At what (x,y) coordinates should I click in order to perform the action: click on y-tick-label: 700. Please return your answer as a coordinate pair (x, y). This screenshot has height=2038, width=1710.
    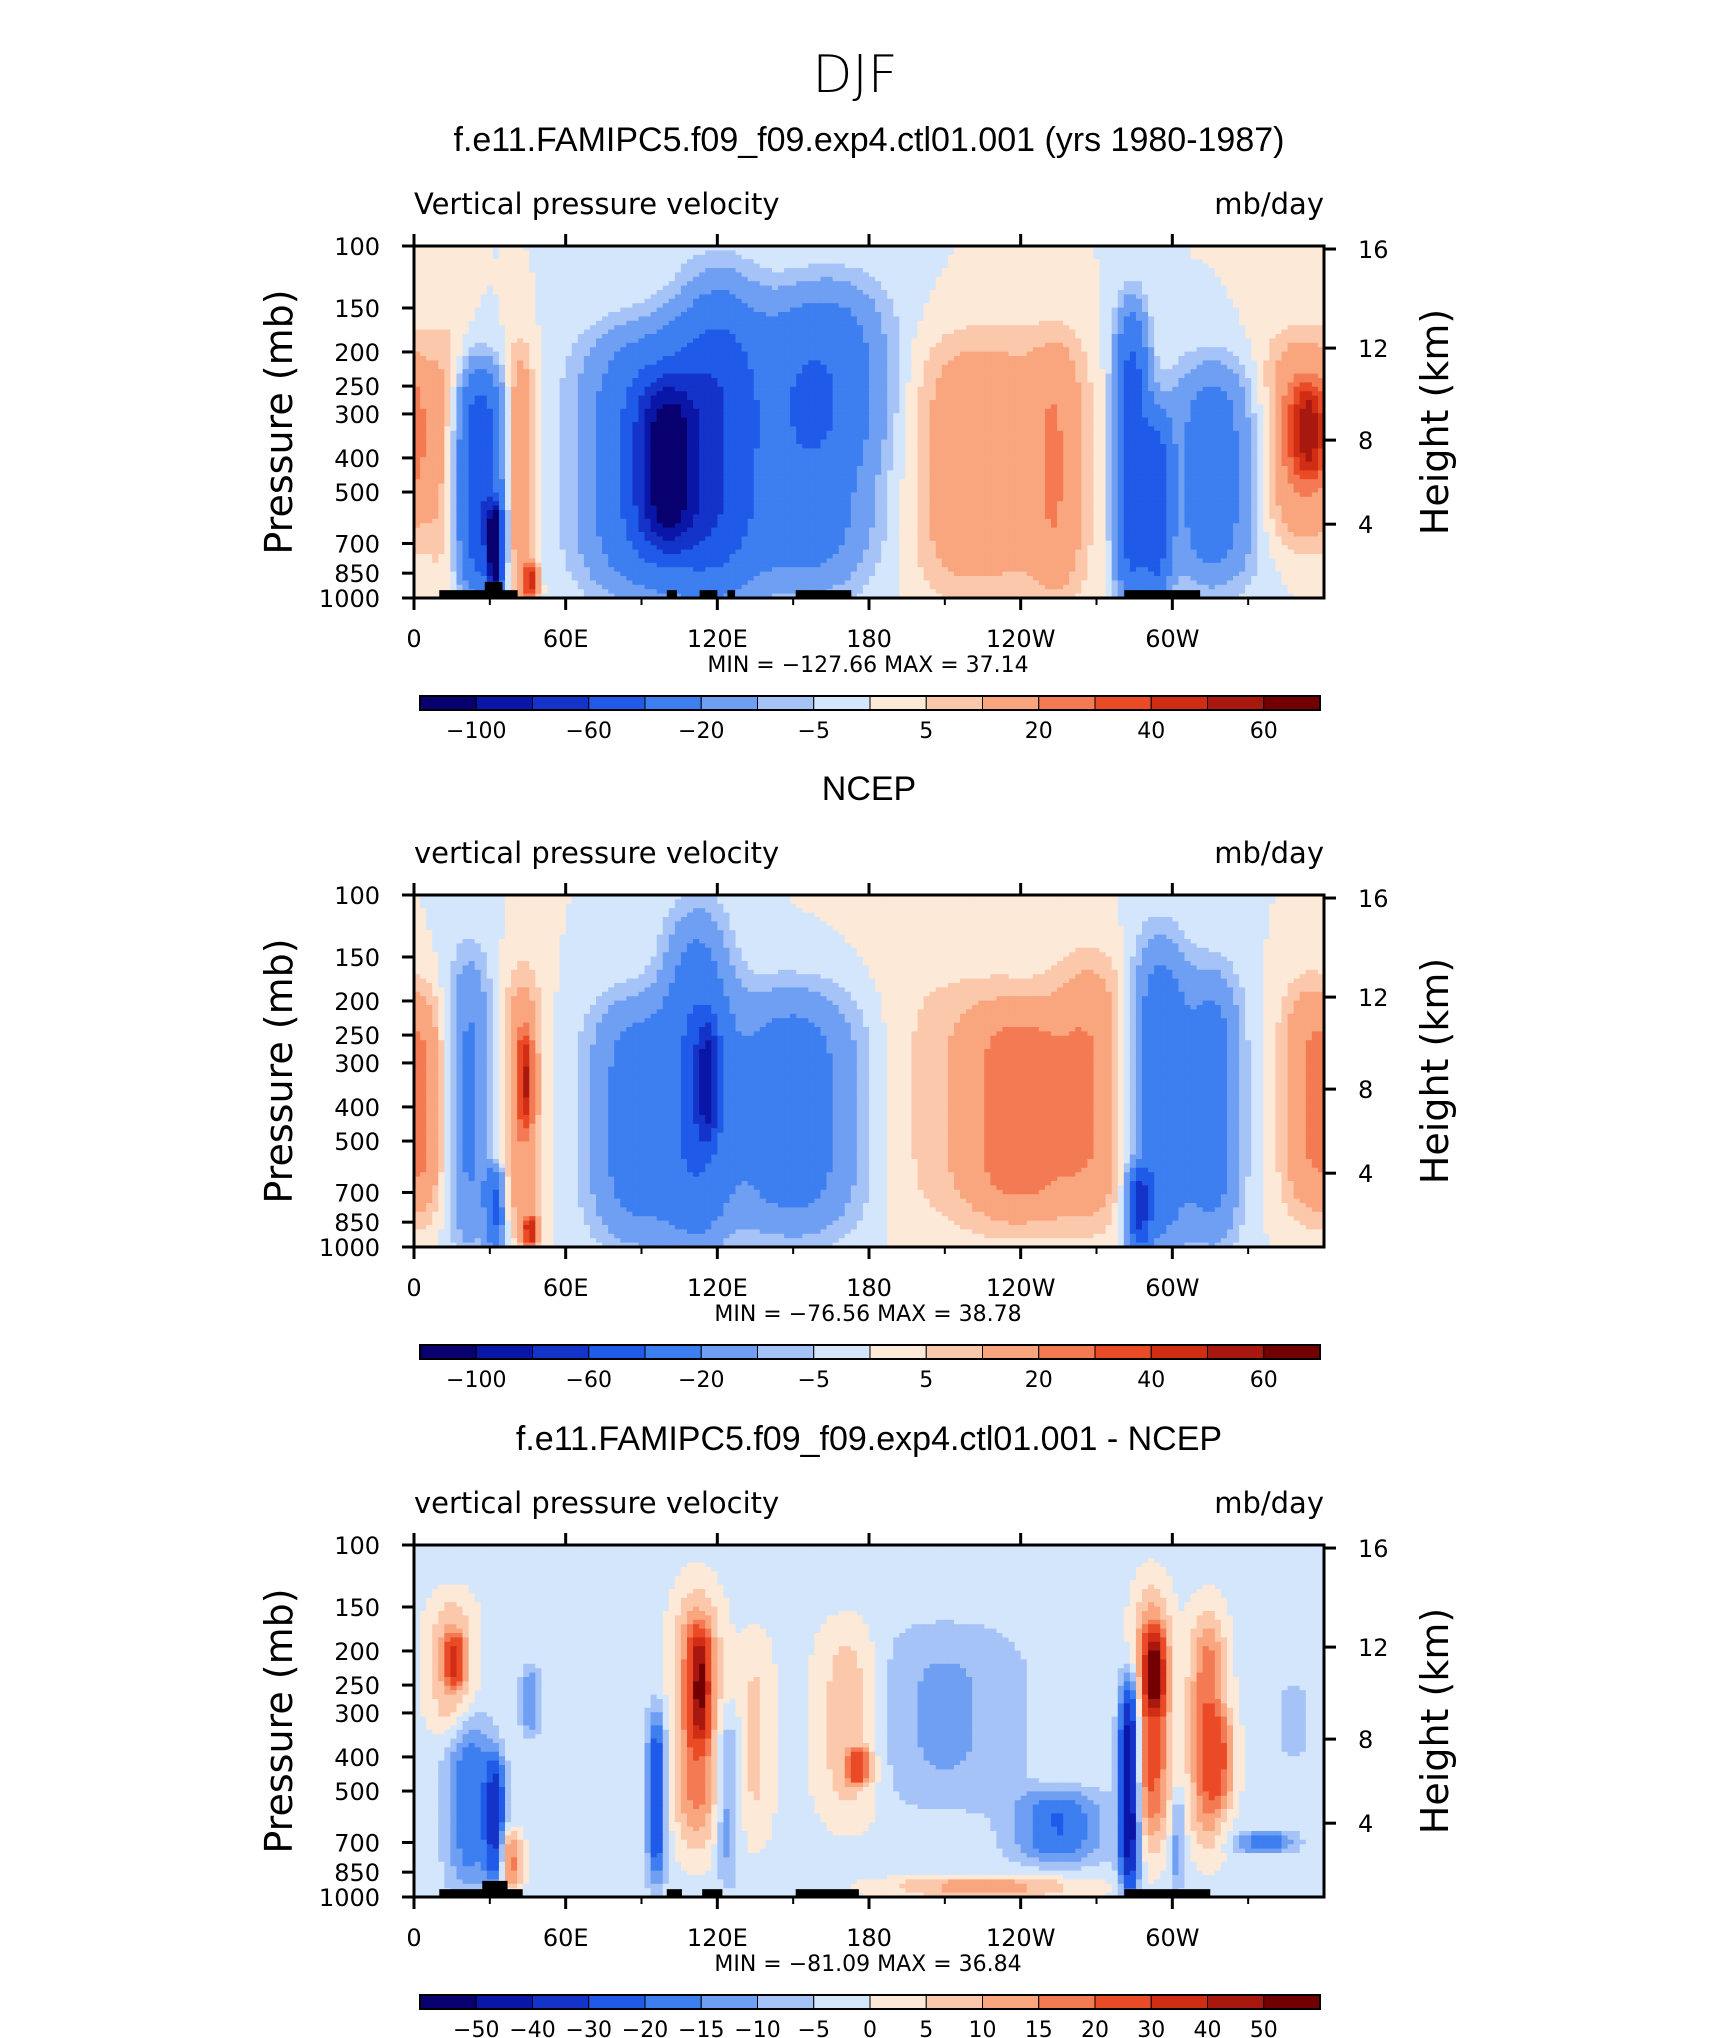
    Looking at the image, I should click on (357, 544).